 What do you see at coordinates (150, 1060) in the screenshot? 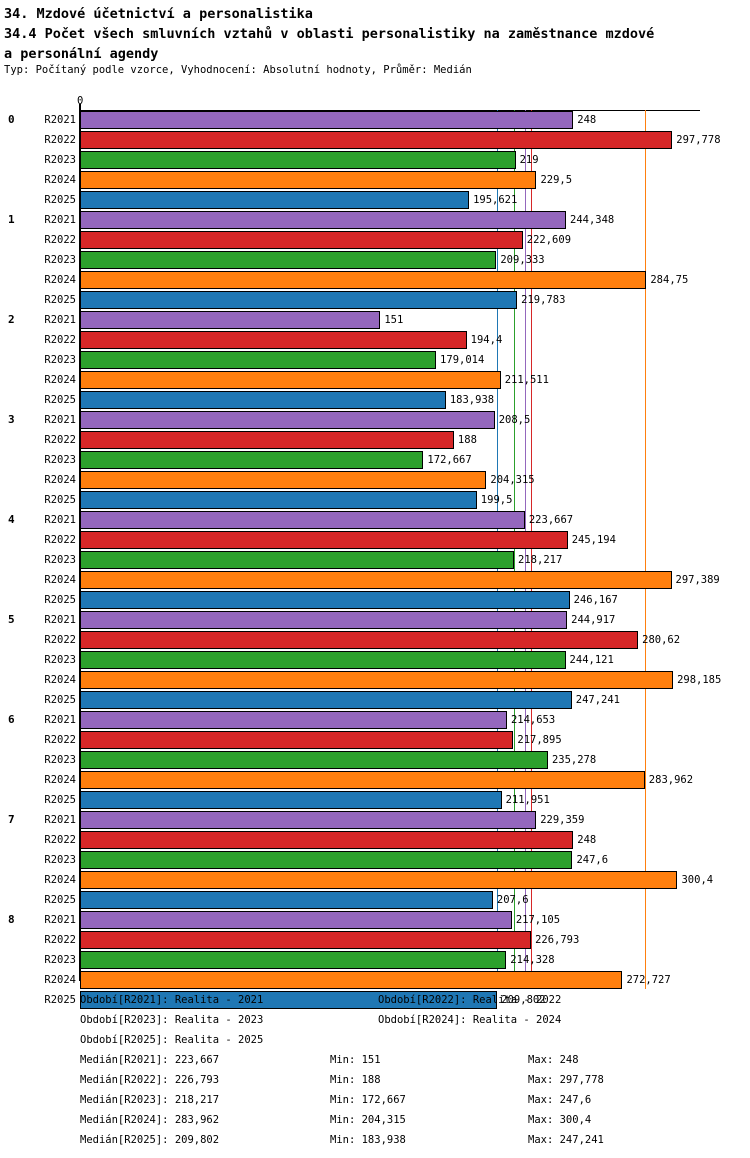
I see `legend-median-value: Medián[R2021]: 223,667` at bounding box center [150, 1060].